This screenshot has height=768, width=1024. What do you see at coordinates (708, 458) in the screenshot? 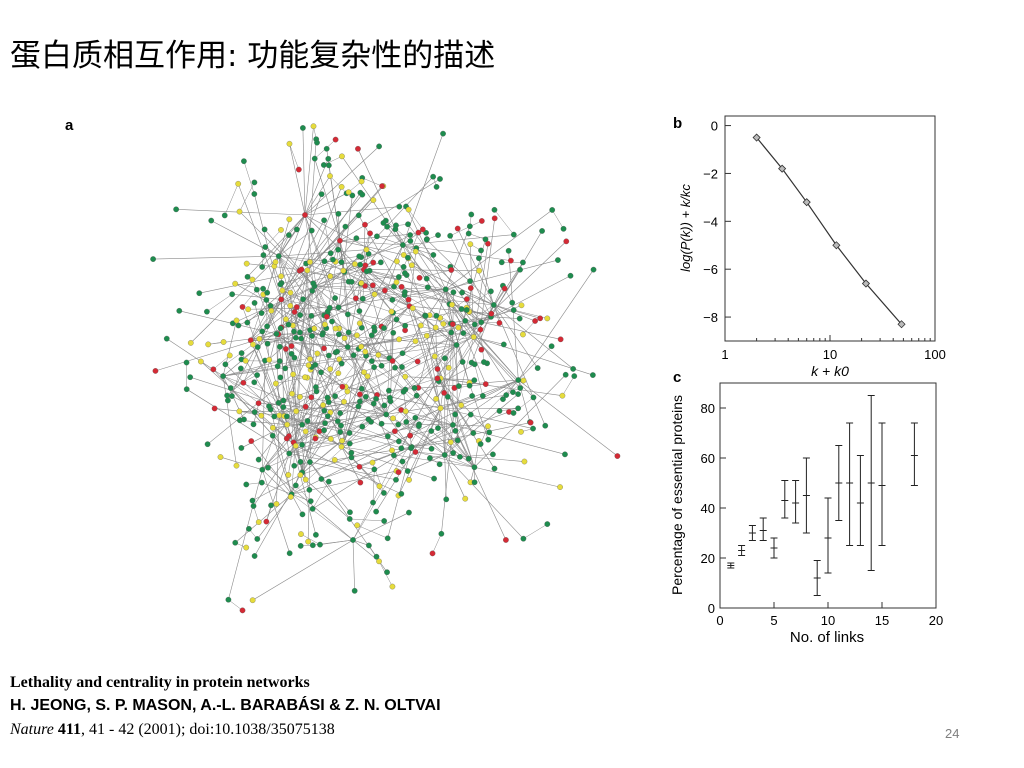
I see `y-tick-label: 60` at bounding box center [708, 458].